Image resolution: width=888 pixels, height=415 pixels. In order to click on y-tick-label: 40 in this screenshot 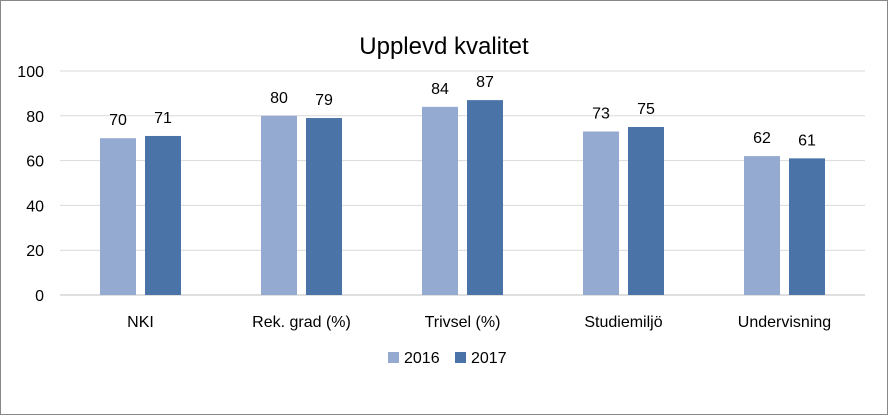, I will do `click(35, 206)`.